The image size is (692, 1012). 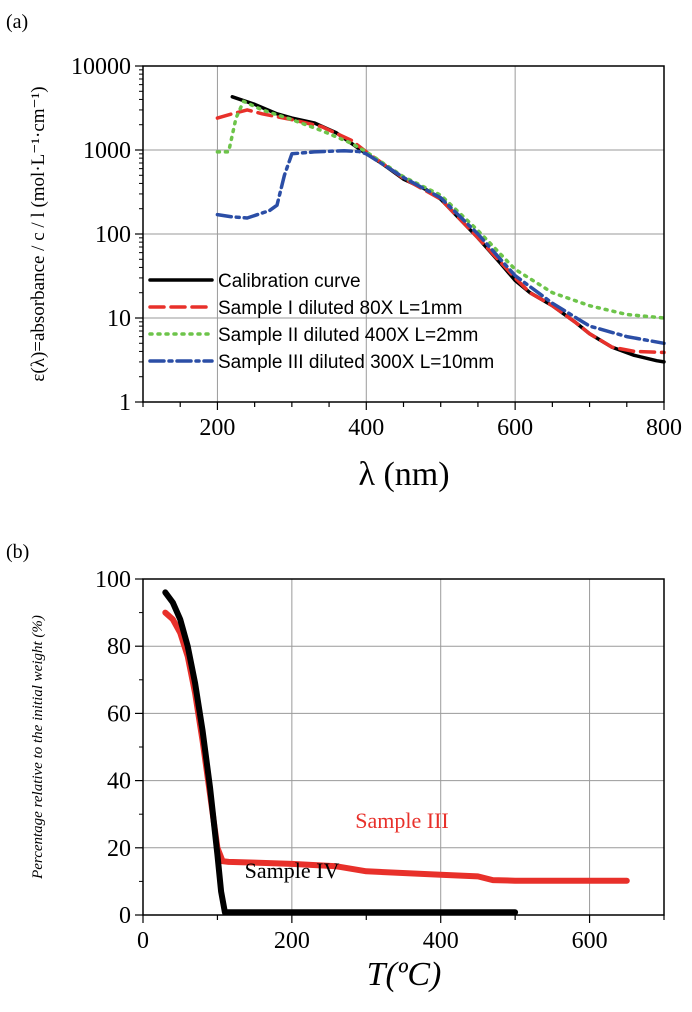 I want to click on y-tick-label: 1000, so click(x=107, y=151).